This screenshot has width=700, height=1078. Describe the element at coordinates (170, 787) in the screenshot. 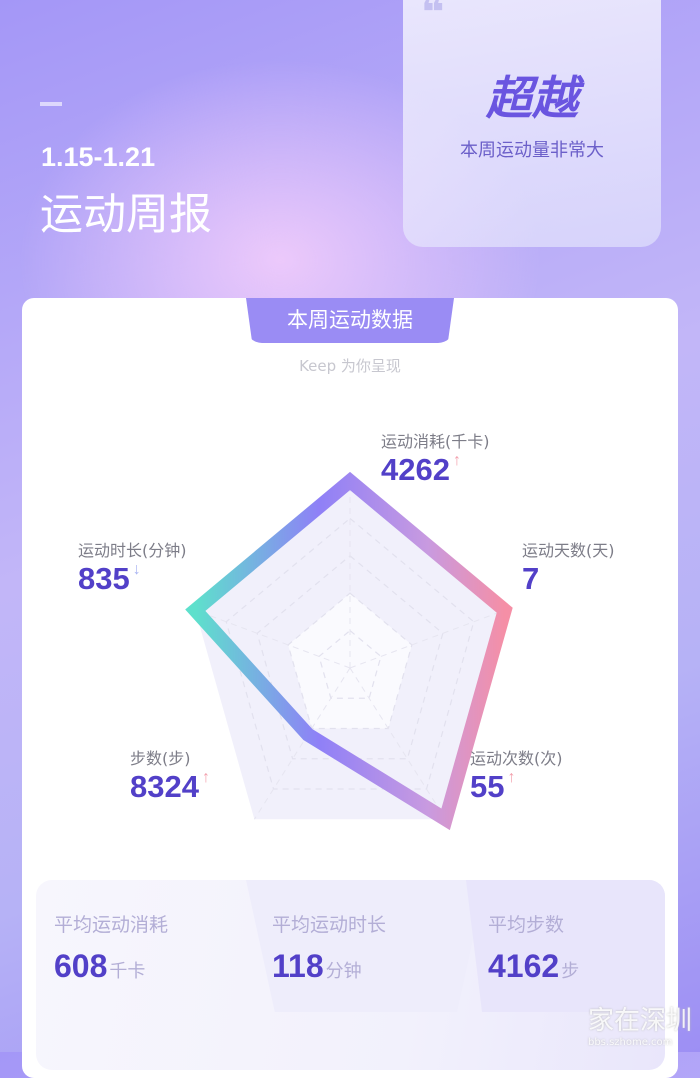

I see `radar-axis-value: 8324↑` at that location.